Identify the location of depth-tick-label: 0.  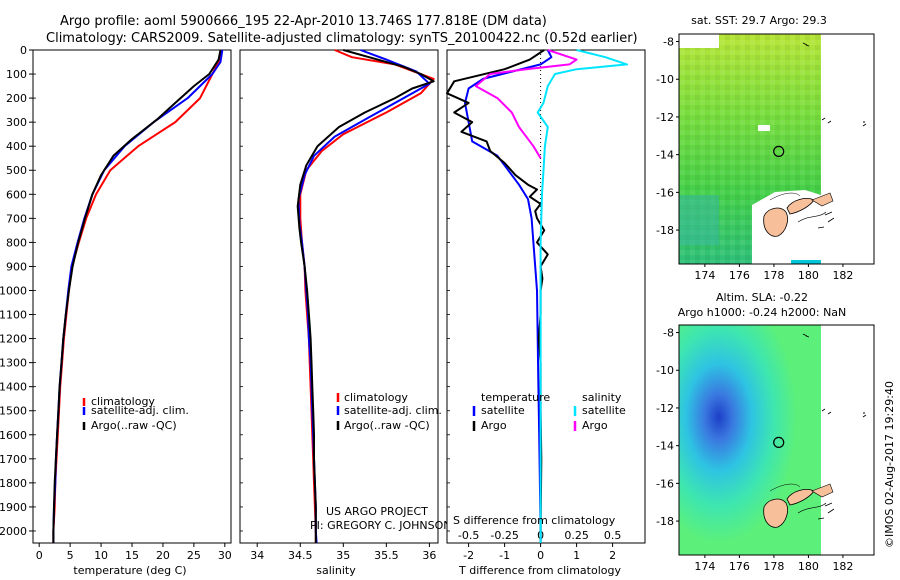
(23, 50).